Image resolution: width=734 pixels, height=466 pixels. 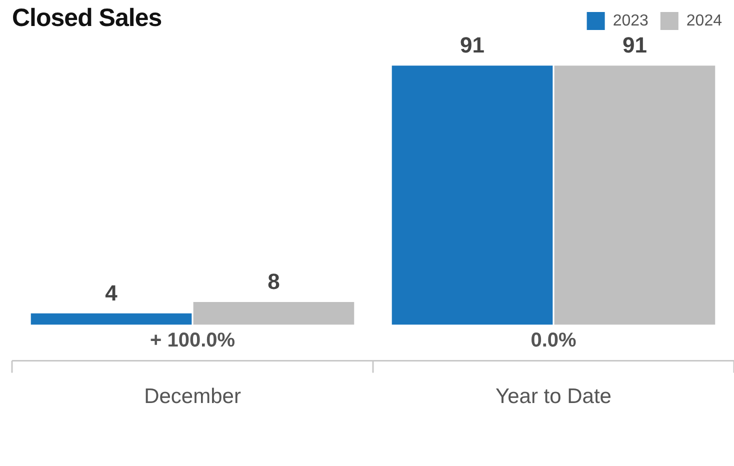 I want to click on data-label: 8, so click(x=274, y=281).